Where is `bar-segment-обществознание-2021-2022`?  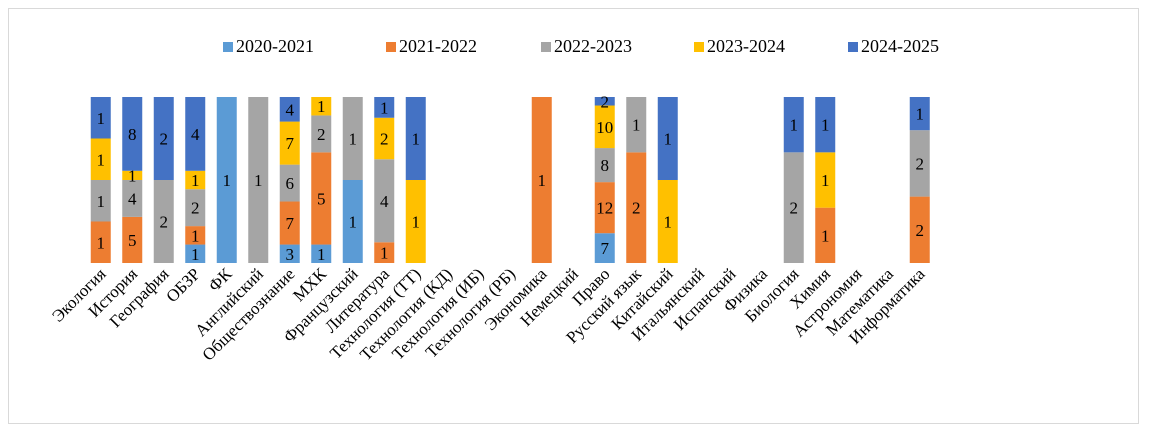
bar-segment-обществознание-2021-2022 is located at coordinates (289, 223).